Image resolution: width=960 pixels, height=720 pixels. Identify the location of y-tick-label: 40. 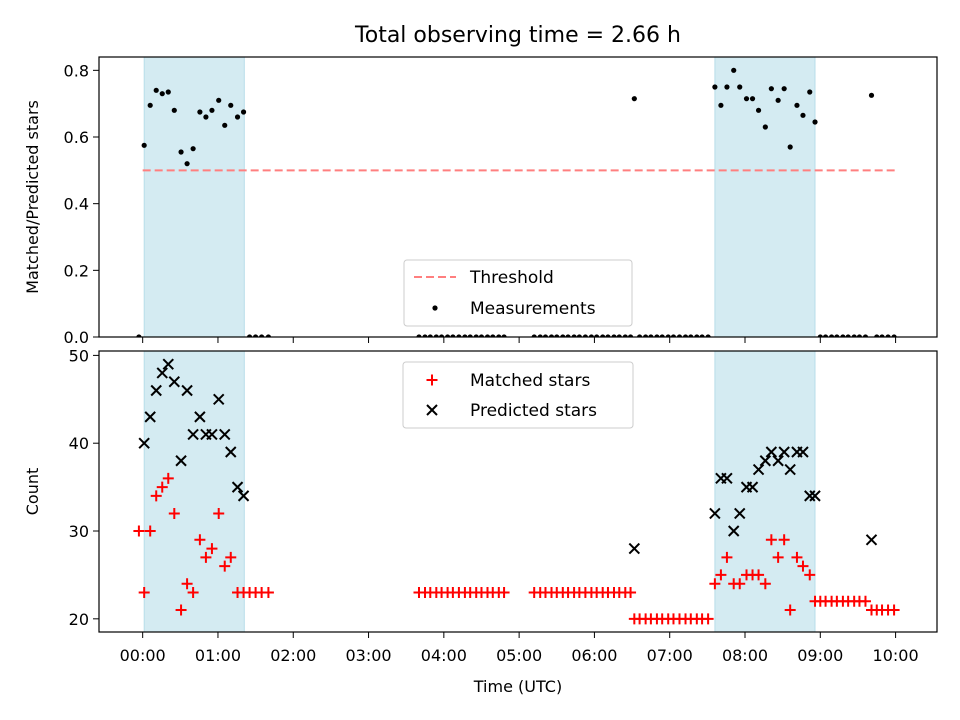
(79, 443).